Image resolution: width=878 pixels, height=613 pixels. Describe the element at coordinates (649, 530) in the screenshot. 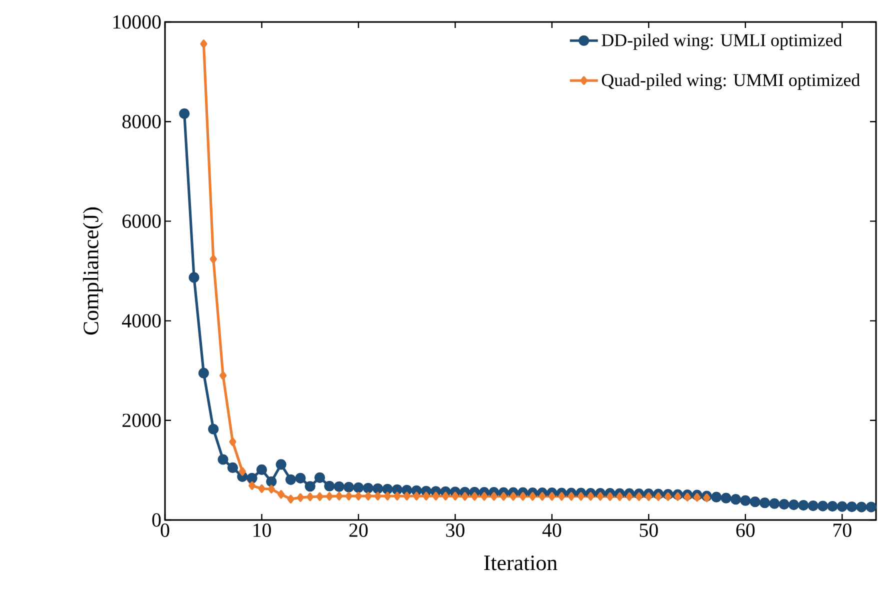

I see `x-tick-label: 50` at that location.